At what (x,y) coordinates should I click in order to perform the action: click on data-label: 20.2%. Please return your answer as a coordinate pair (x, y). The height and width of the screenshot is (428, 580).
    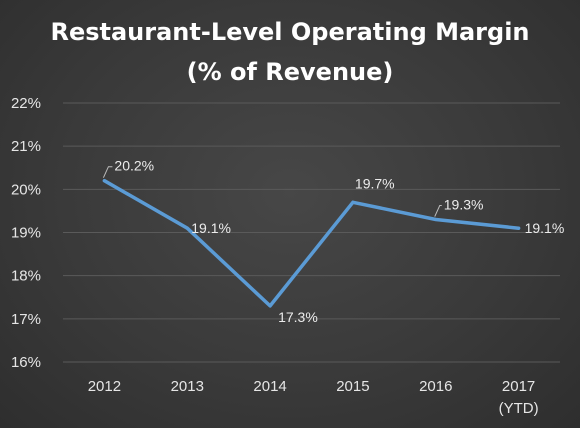
    Looking at the image, I should click on (134, 166).